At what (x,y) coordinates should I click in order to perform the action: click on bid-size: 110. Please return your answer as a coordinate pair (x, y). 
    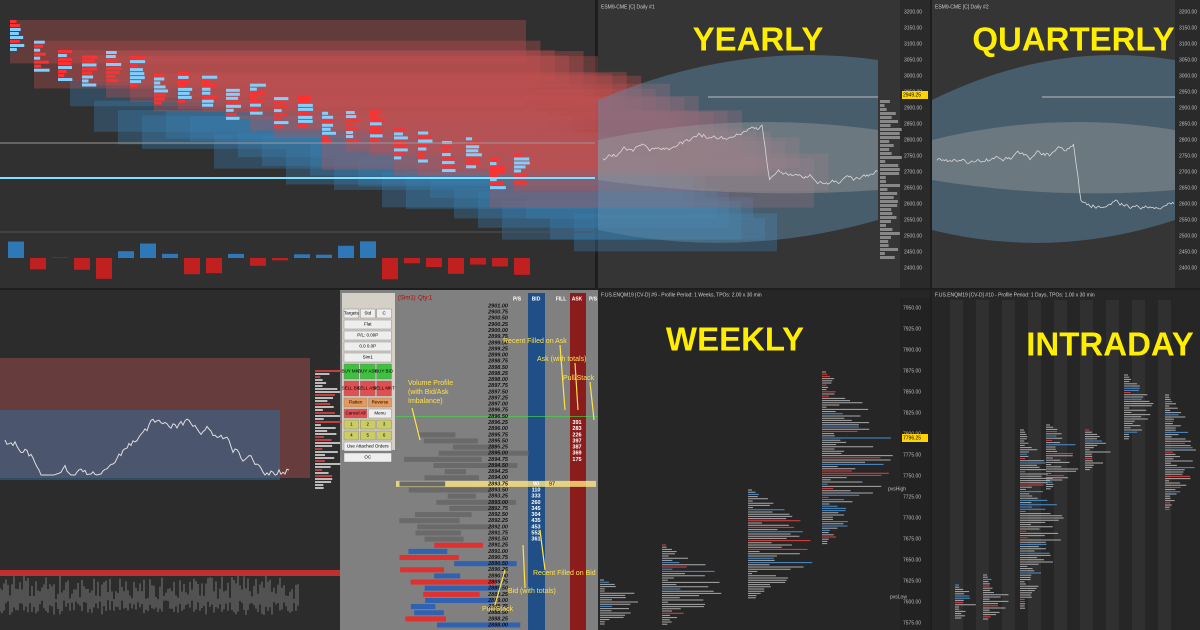
    Looking at the image, I should click on (536, 490).